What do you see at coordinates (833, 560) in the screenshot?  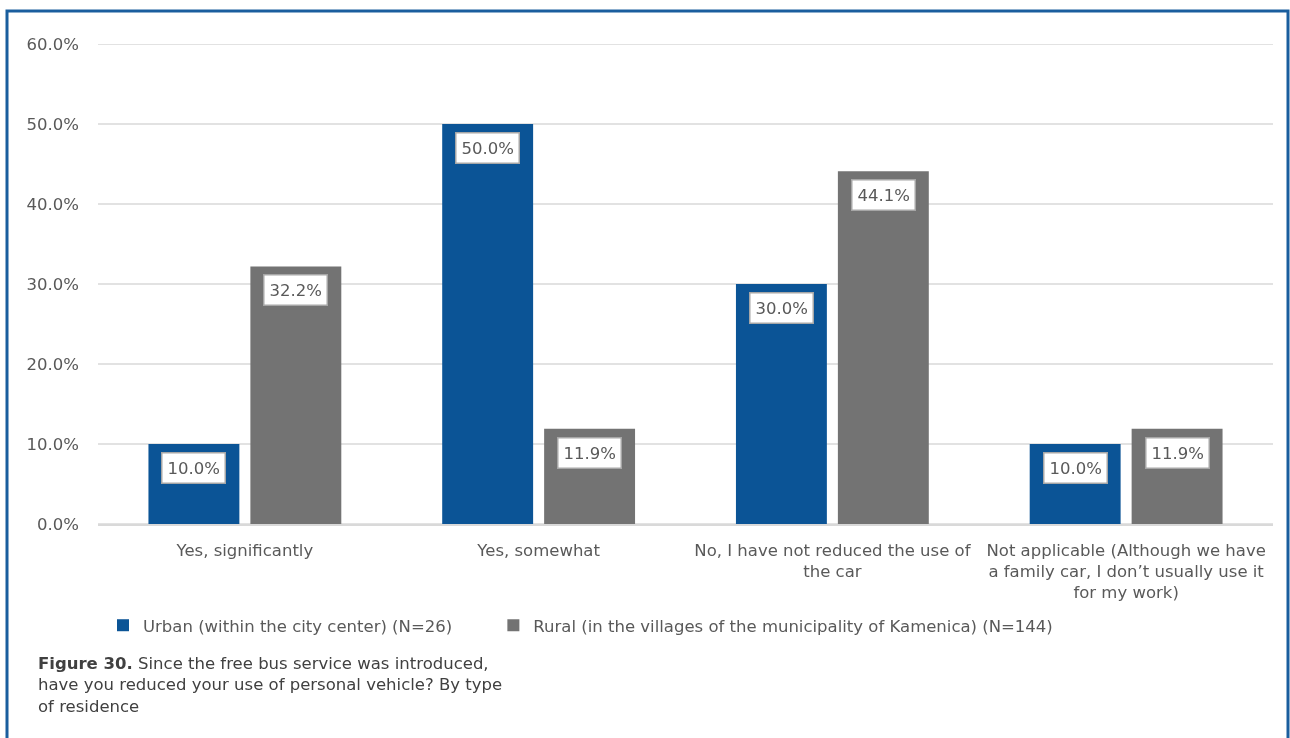 I see `x-tick-label: No, I have not reduced the use of the car` at bounding box center [833, 560].